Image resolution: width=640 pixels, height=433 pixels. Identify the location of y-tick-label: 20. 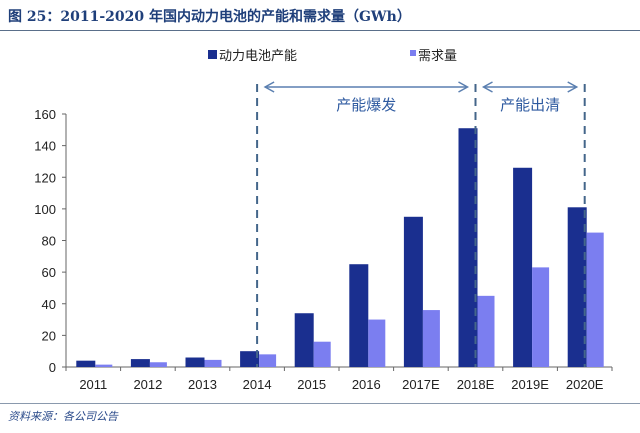
(49, 335).